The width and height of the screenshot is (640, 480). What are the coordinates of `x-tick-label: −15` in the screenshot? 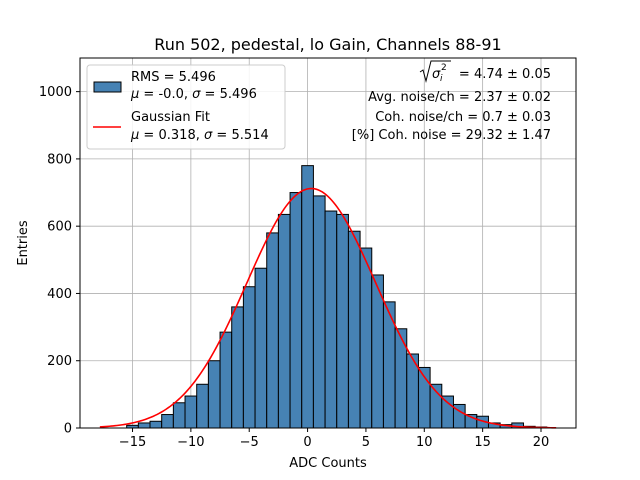 It's located at (132, 442).